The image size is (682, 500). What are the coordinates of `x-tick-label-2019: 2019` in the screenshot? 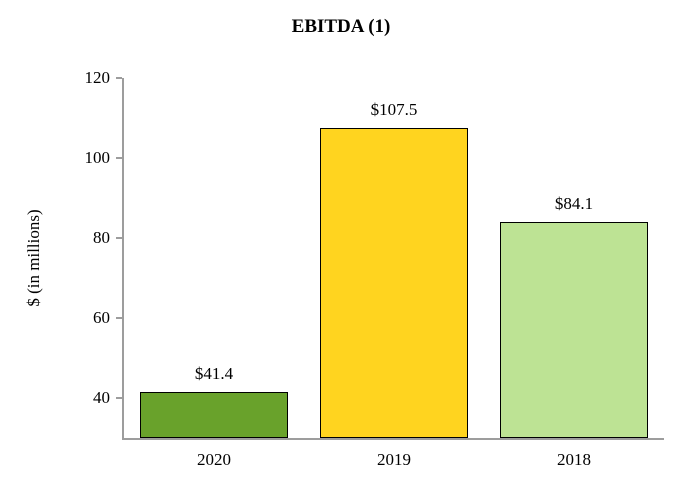 It's located at (394, 459).